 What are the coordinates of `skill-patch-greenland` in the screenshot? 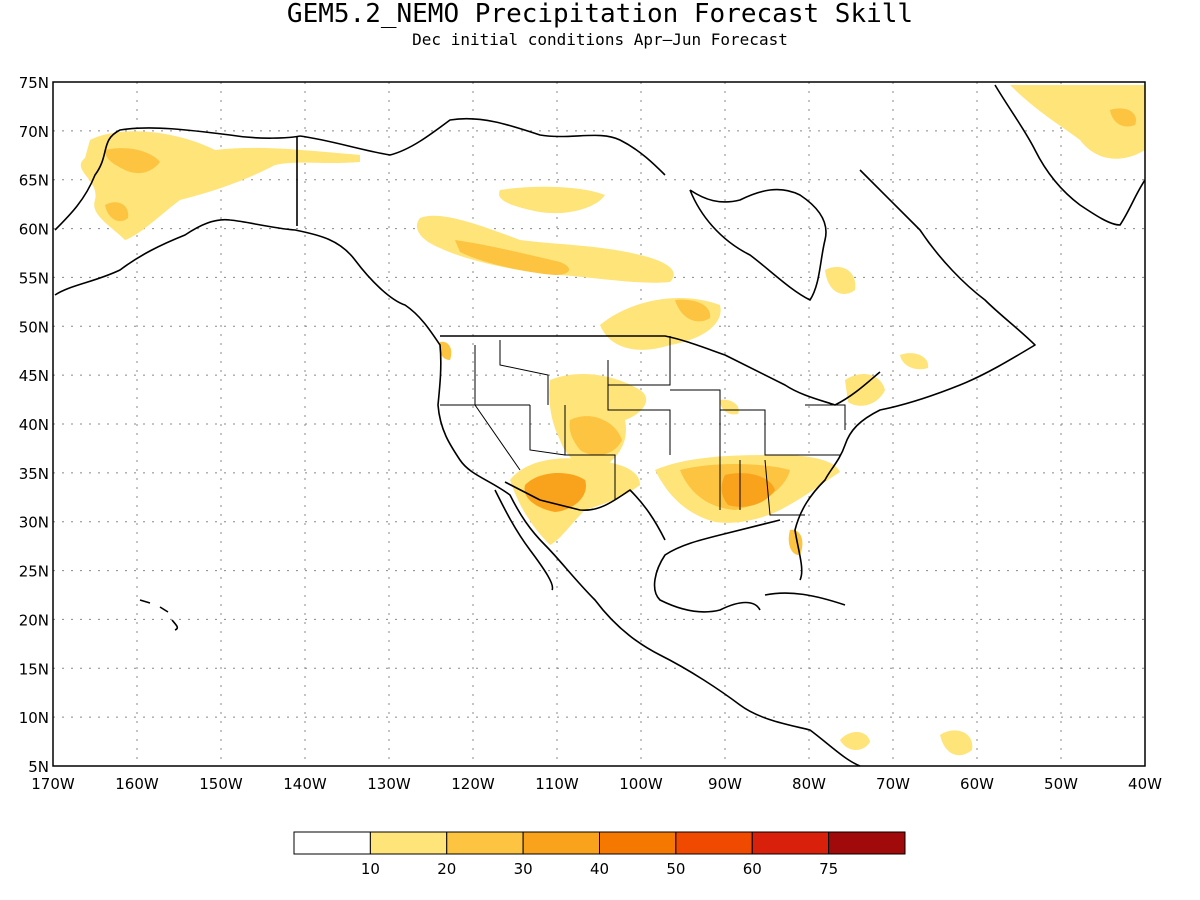 It's located at (1077, 122).